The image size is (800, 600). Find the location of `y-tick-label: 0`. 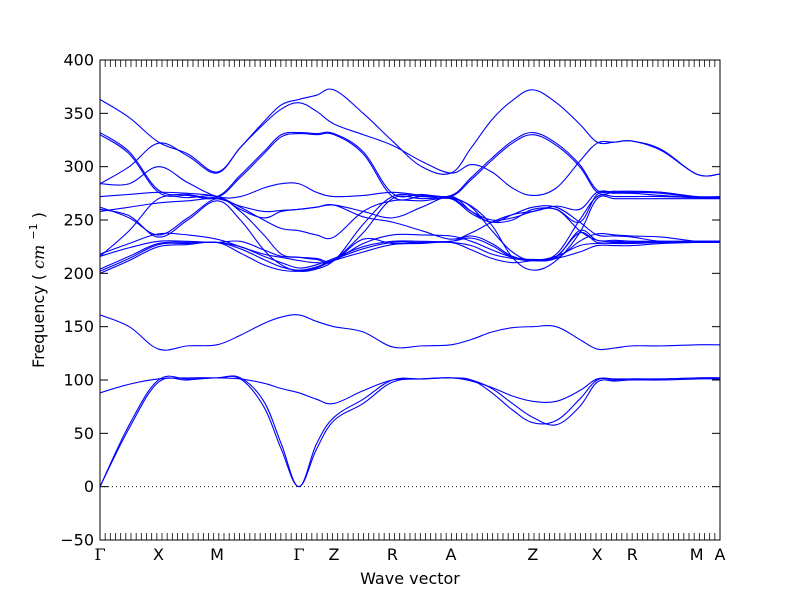

y-tick-label: 0 is located at coordinates (89, 486).